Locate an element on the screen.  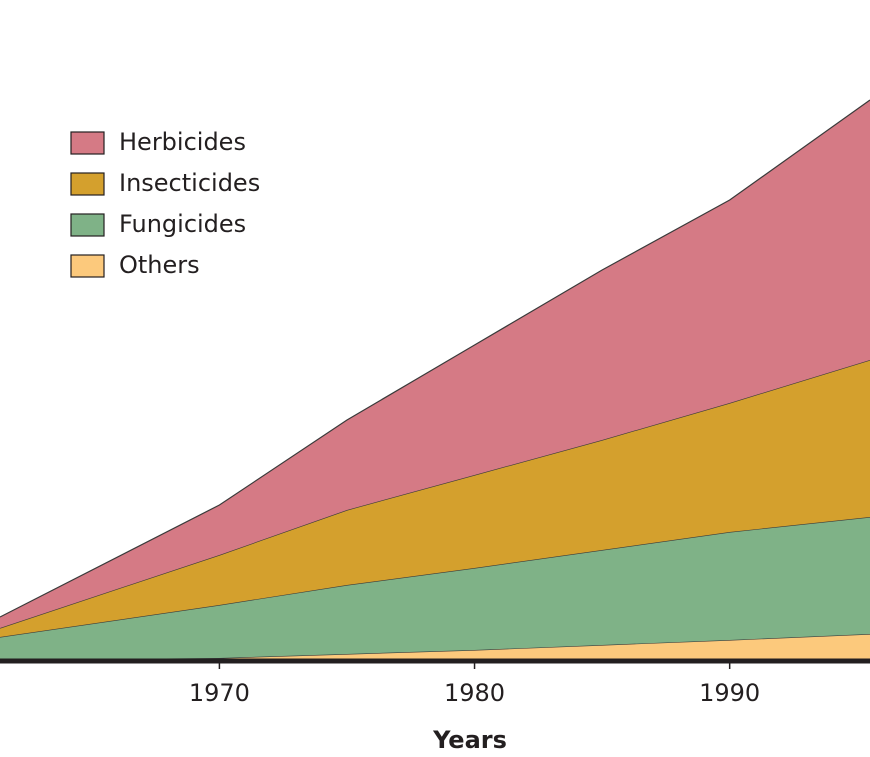
legend-label: Others is located at coordinates (159, 265).